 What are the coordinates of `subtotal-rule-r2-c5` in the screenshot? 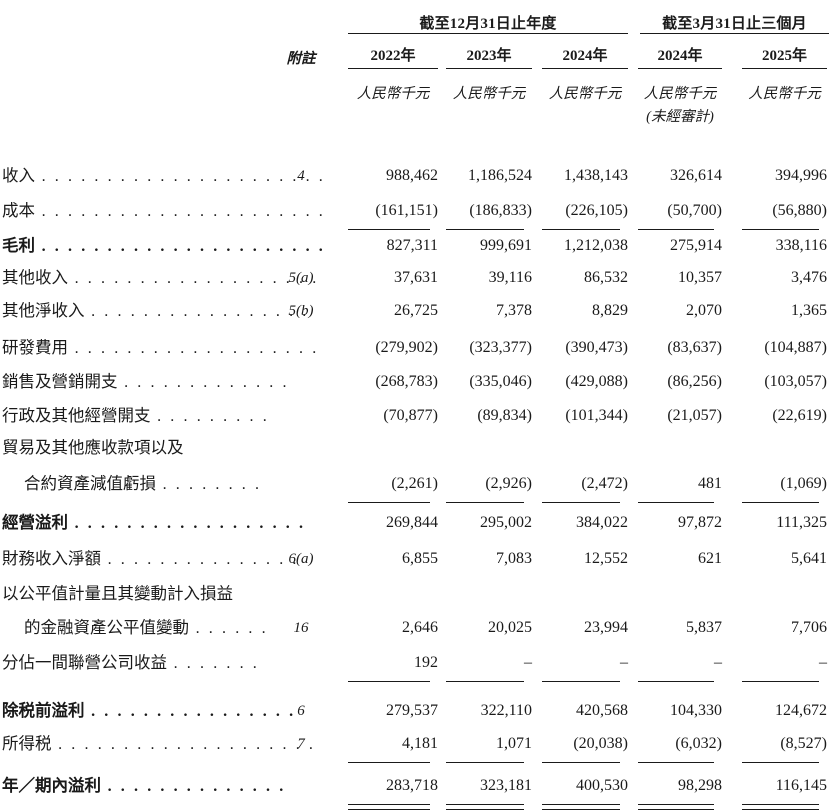 It's located at (780, 229).